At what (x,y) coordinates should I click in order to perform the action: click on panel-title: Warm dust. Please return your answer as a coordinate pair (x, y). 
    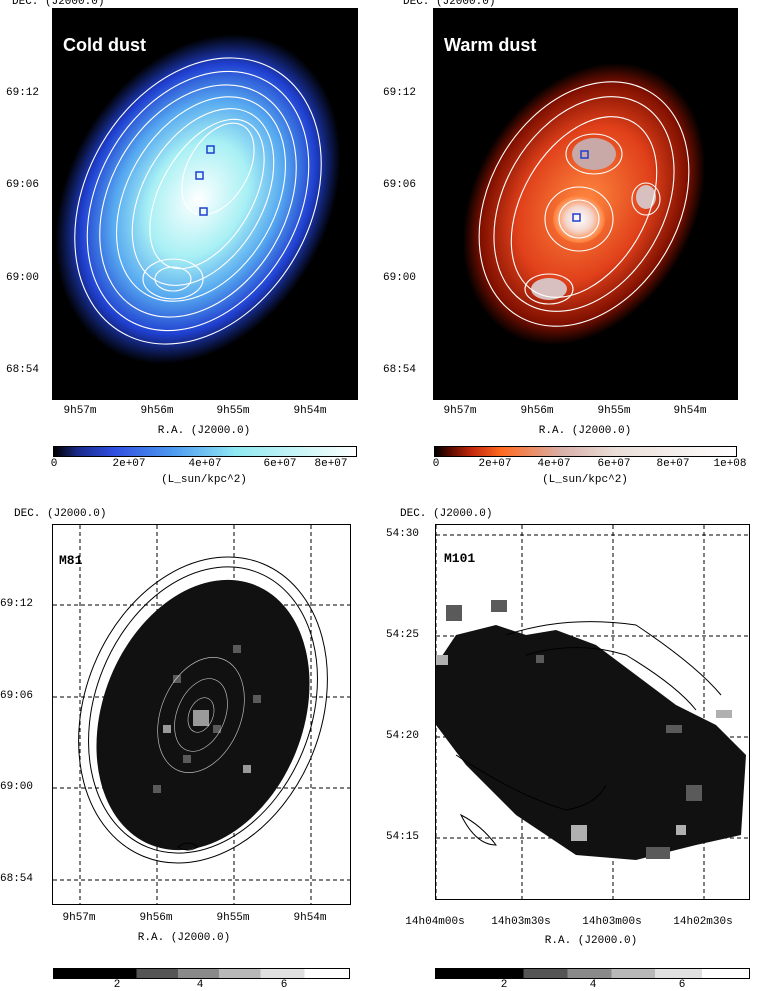
    Looking at the image, I should click on (490, 45).